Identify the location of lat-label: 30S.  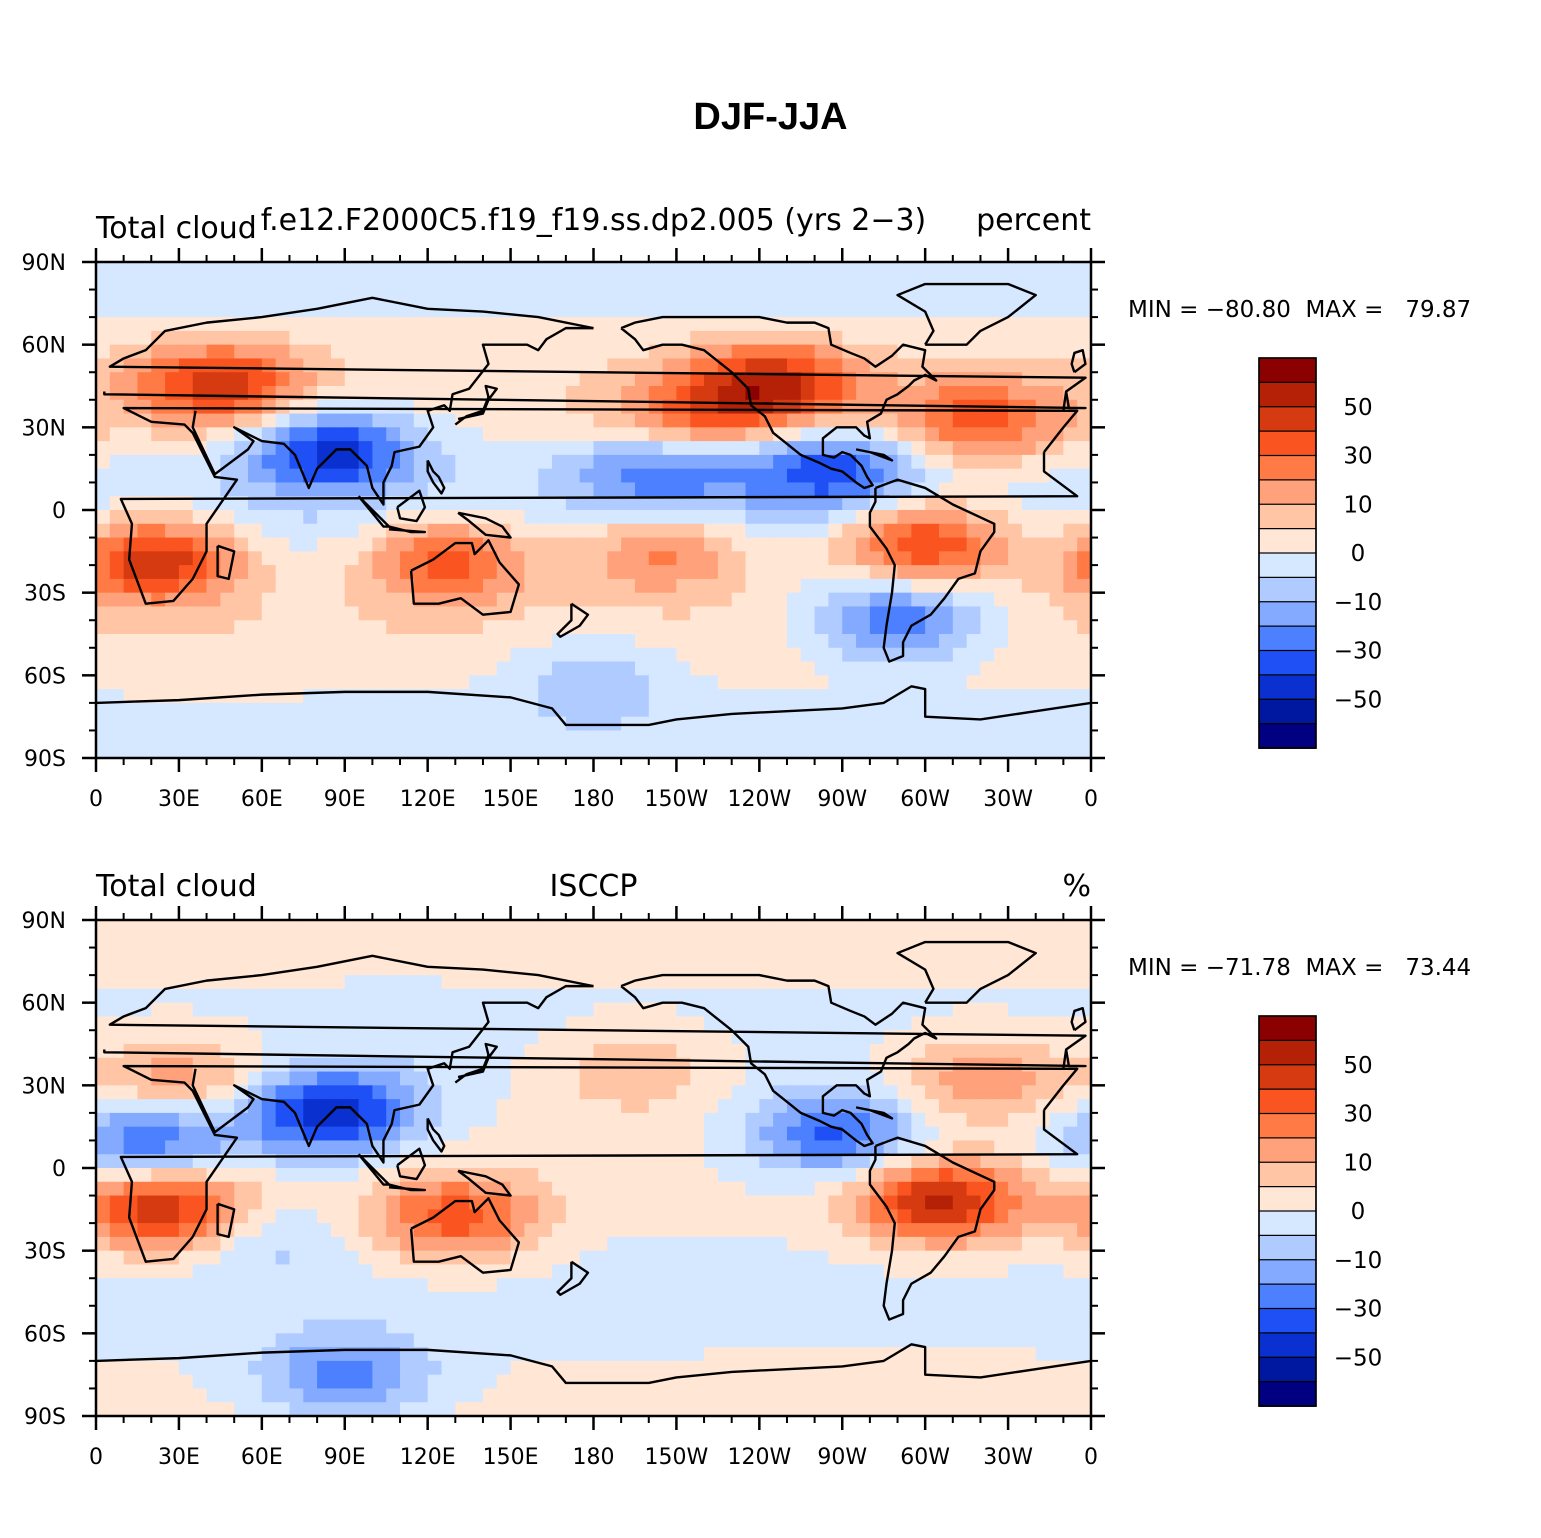
(45, 1252).